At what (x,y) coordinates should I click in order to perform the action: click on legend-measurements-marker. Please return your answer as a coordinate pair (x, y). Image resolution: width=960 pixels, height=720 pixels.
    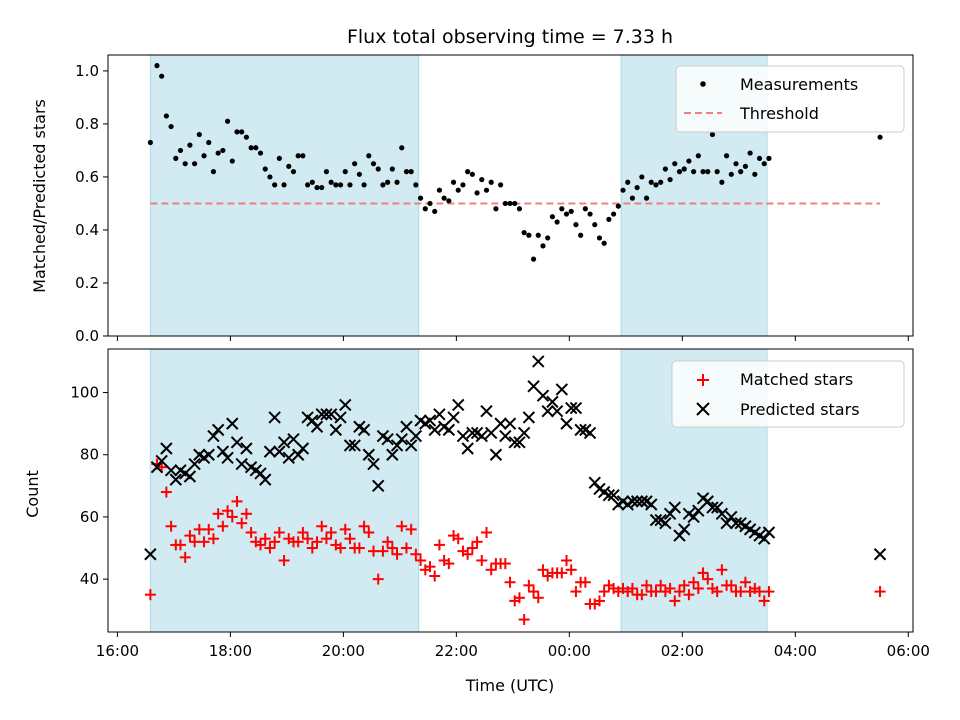
    Looking at the image, I should click on (703, 84).